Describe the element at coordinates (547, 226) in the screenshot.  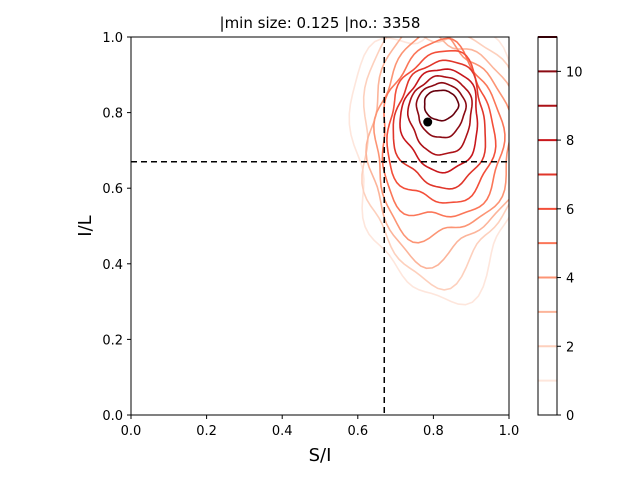
I see `colorbar-frame` at that location.